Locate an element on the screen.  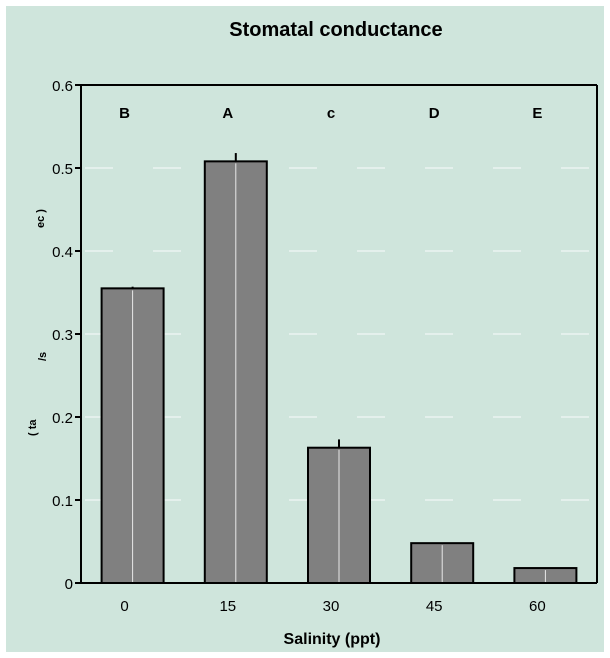
y-tick-label-0.2: 0.2 is located at coordinates (62, 418).